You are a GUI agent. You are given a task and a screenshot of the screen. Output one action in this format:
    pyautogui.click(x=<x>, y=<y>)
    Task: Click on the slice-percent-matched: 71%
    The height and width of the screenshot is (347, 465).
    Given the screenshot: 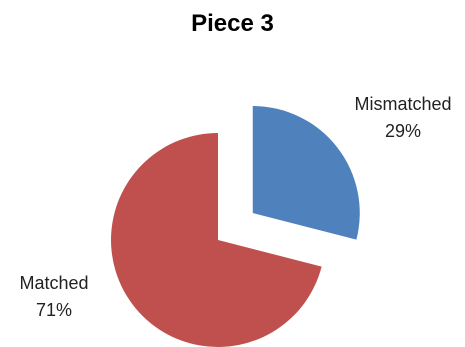 What is the action you would take?
    pyautogui.click(x=54, y=310)
    